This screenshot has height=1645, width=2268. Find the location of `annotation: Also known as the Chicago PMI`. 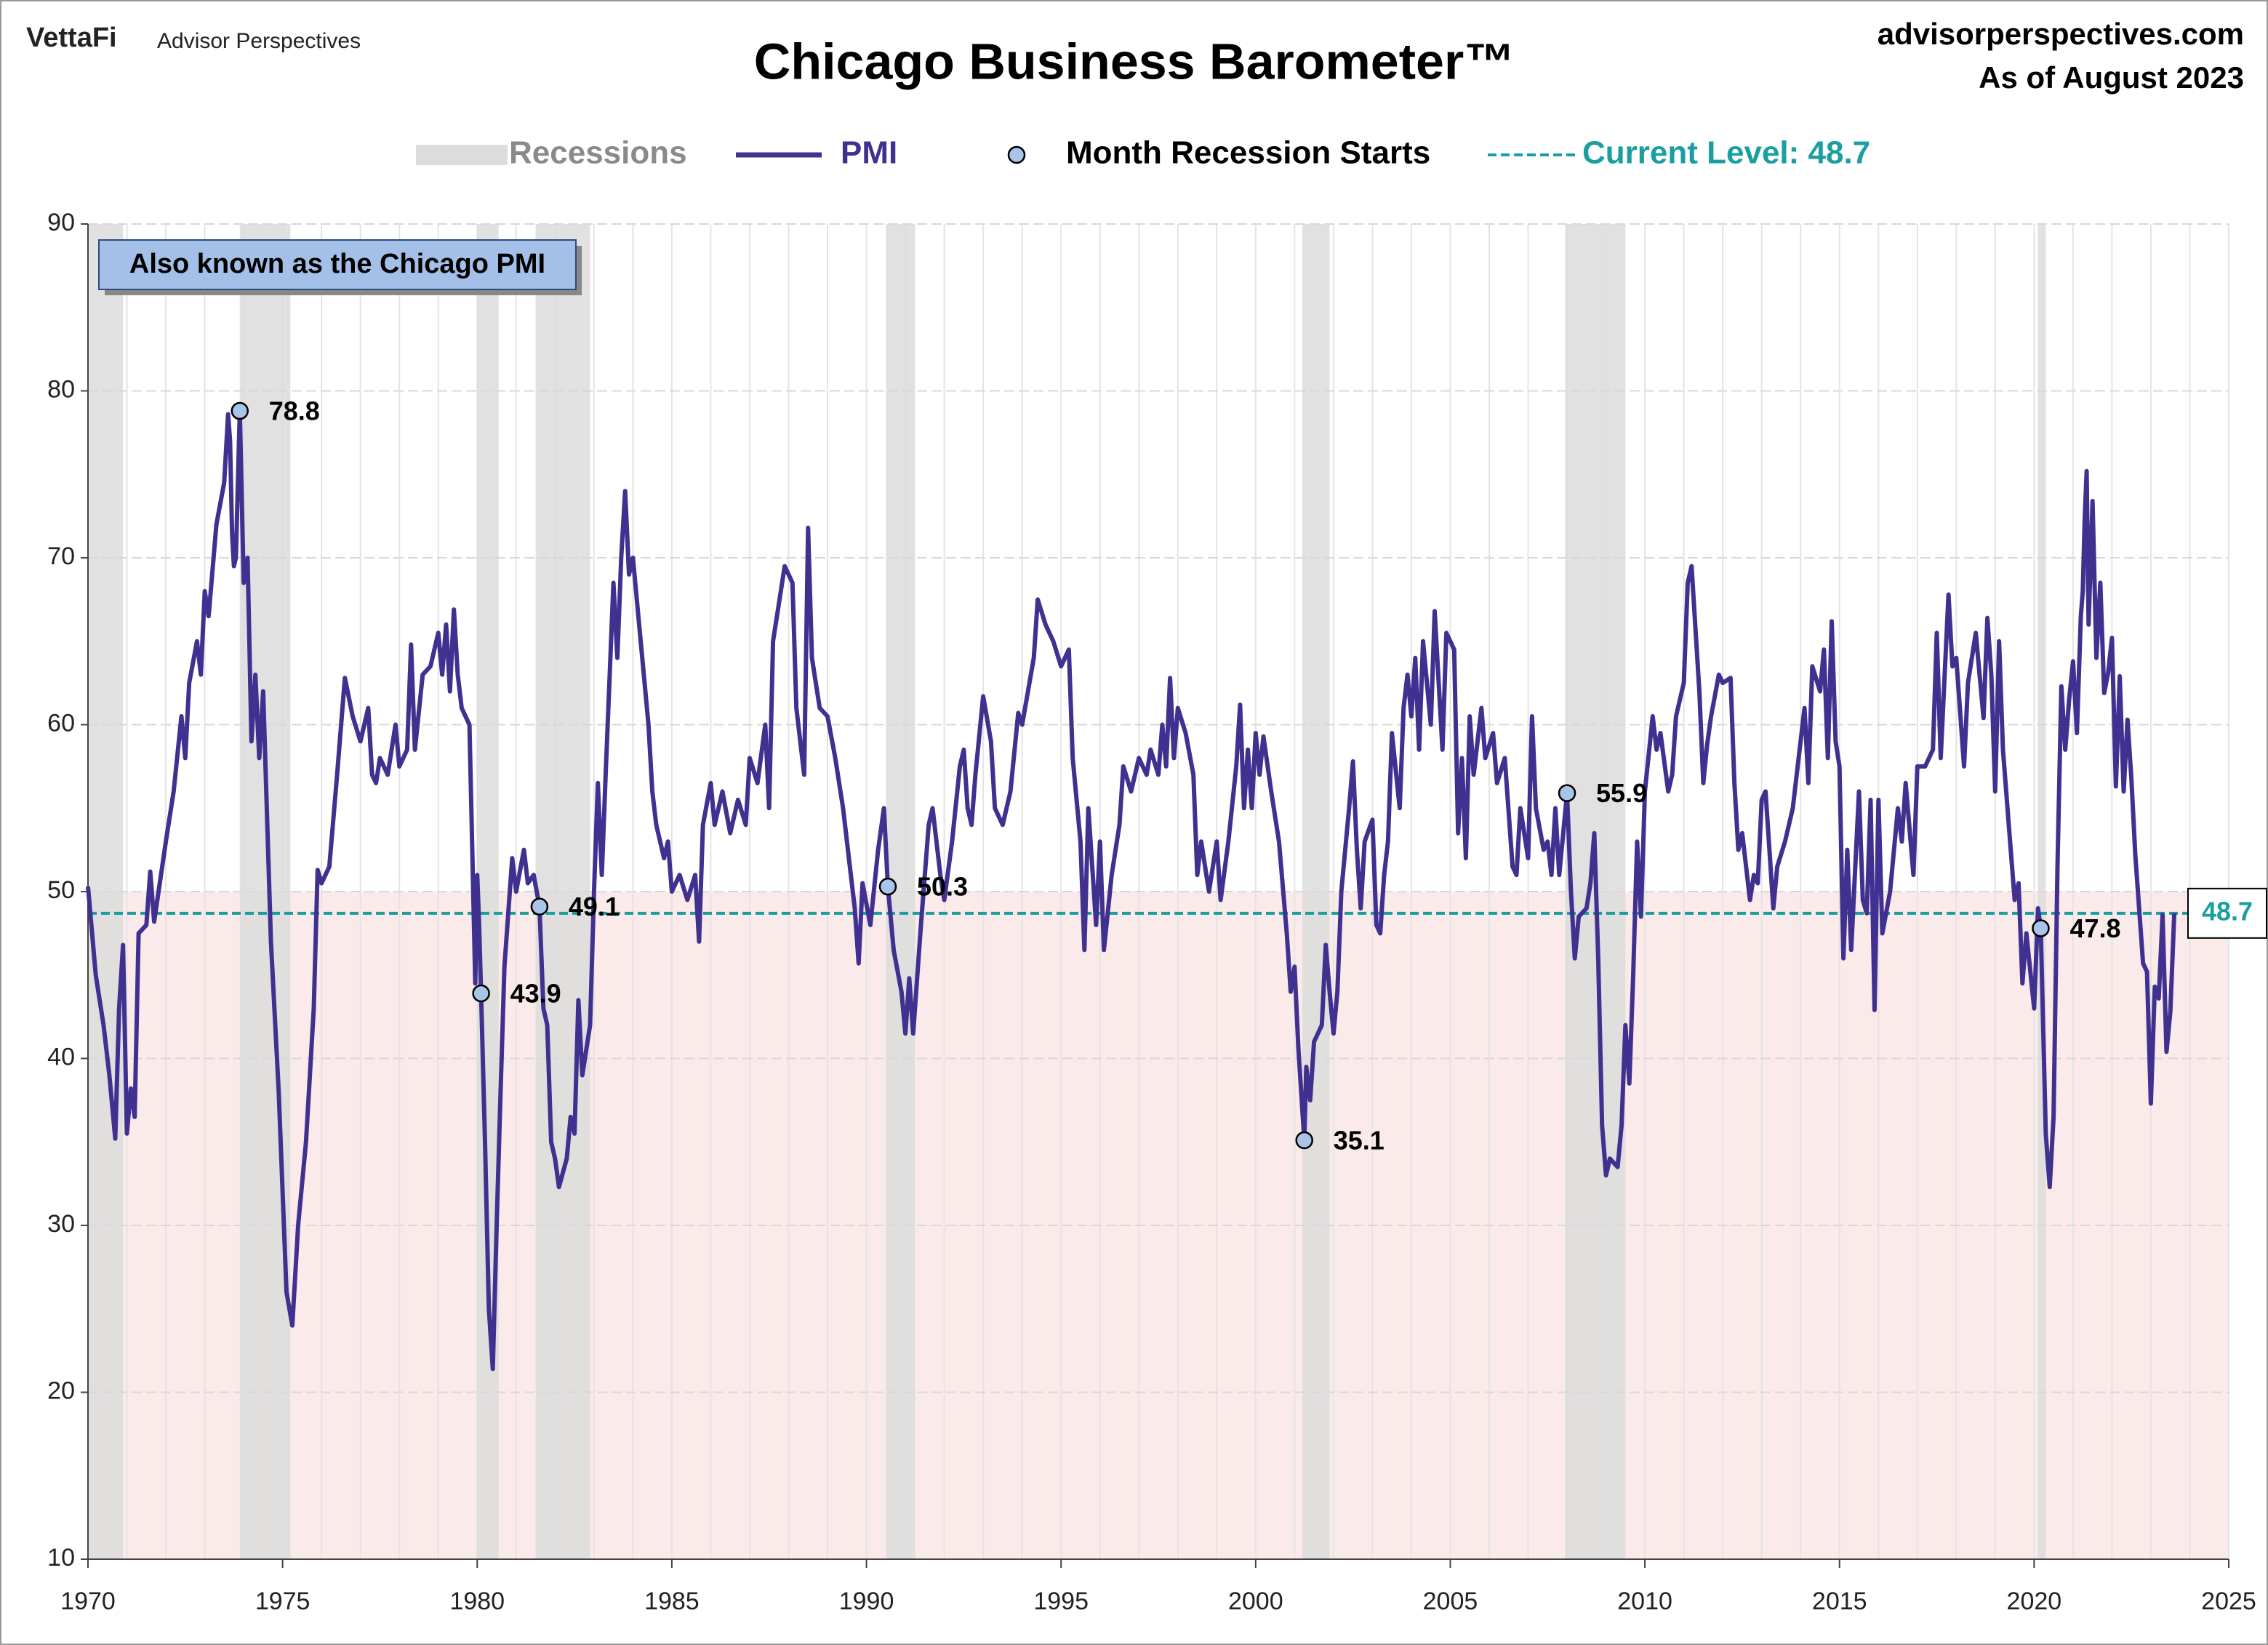

annotation: Also known as the Chicago PMI is located at coordinates (337, 264).